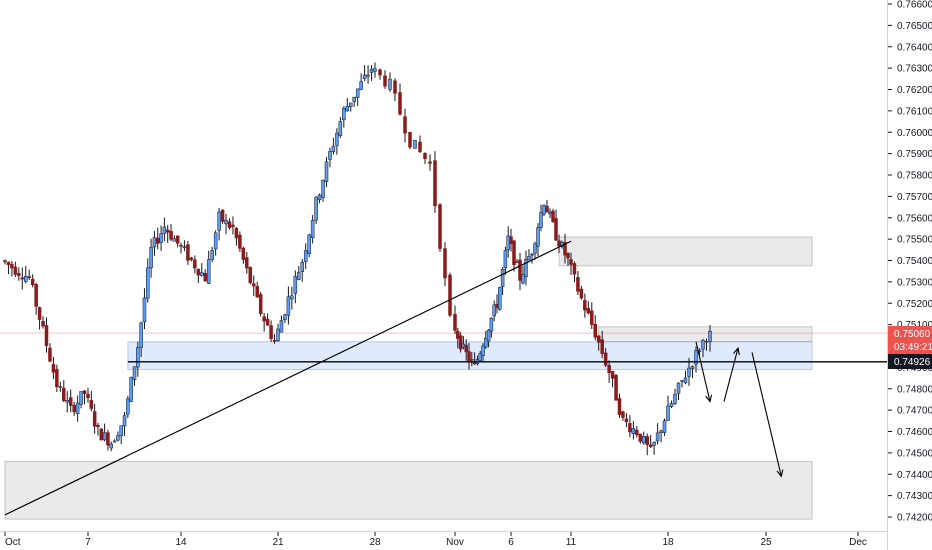 The width and height of the screenshot is (932, 550). Describe the element at coordinates (914, 411) in the screenshot. I see `y-tick-label: 0.74700` at that location.